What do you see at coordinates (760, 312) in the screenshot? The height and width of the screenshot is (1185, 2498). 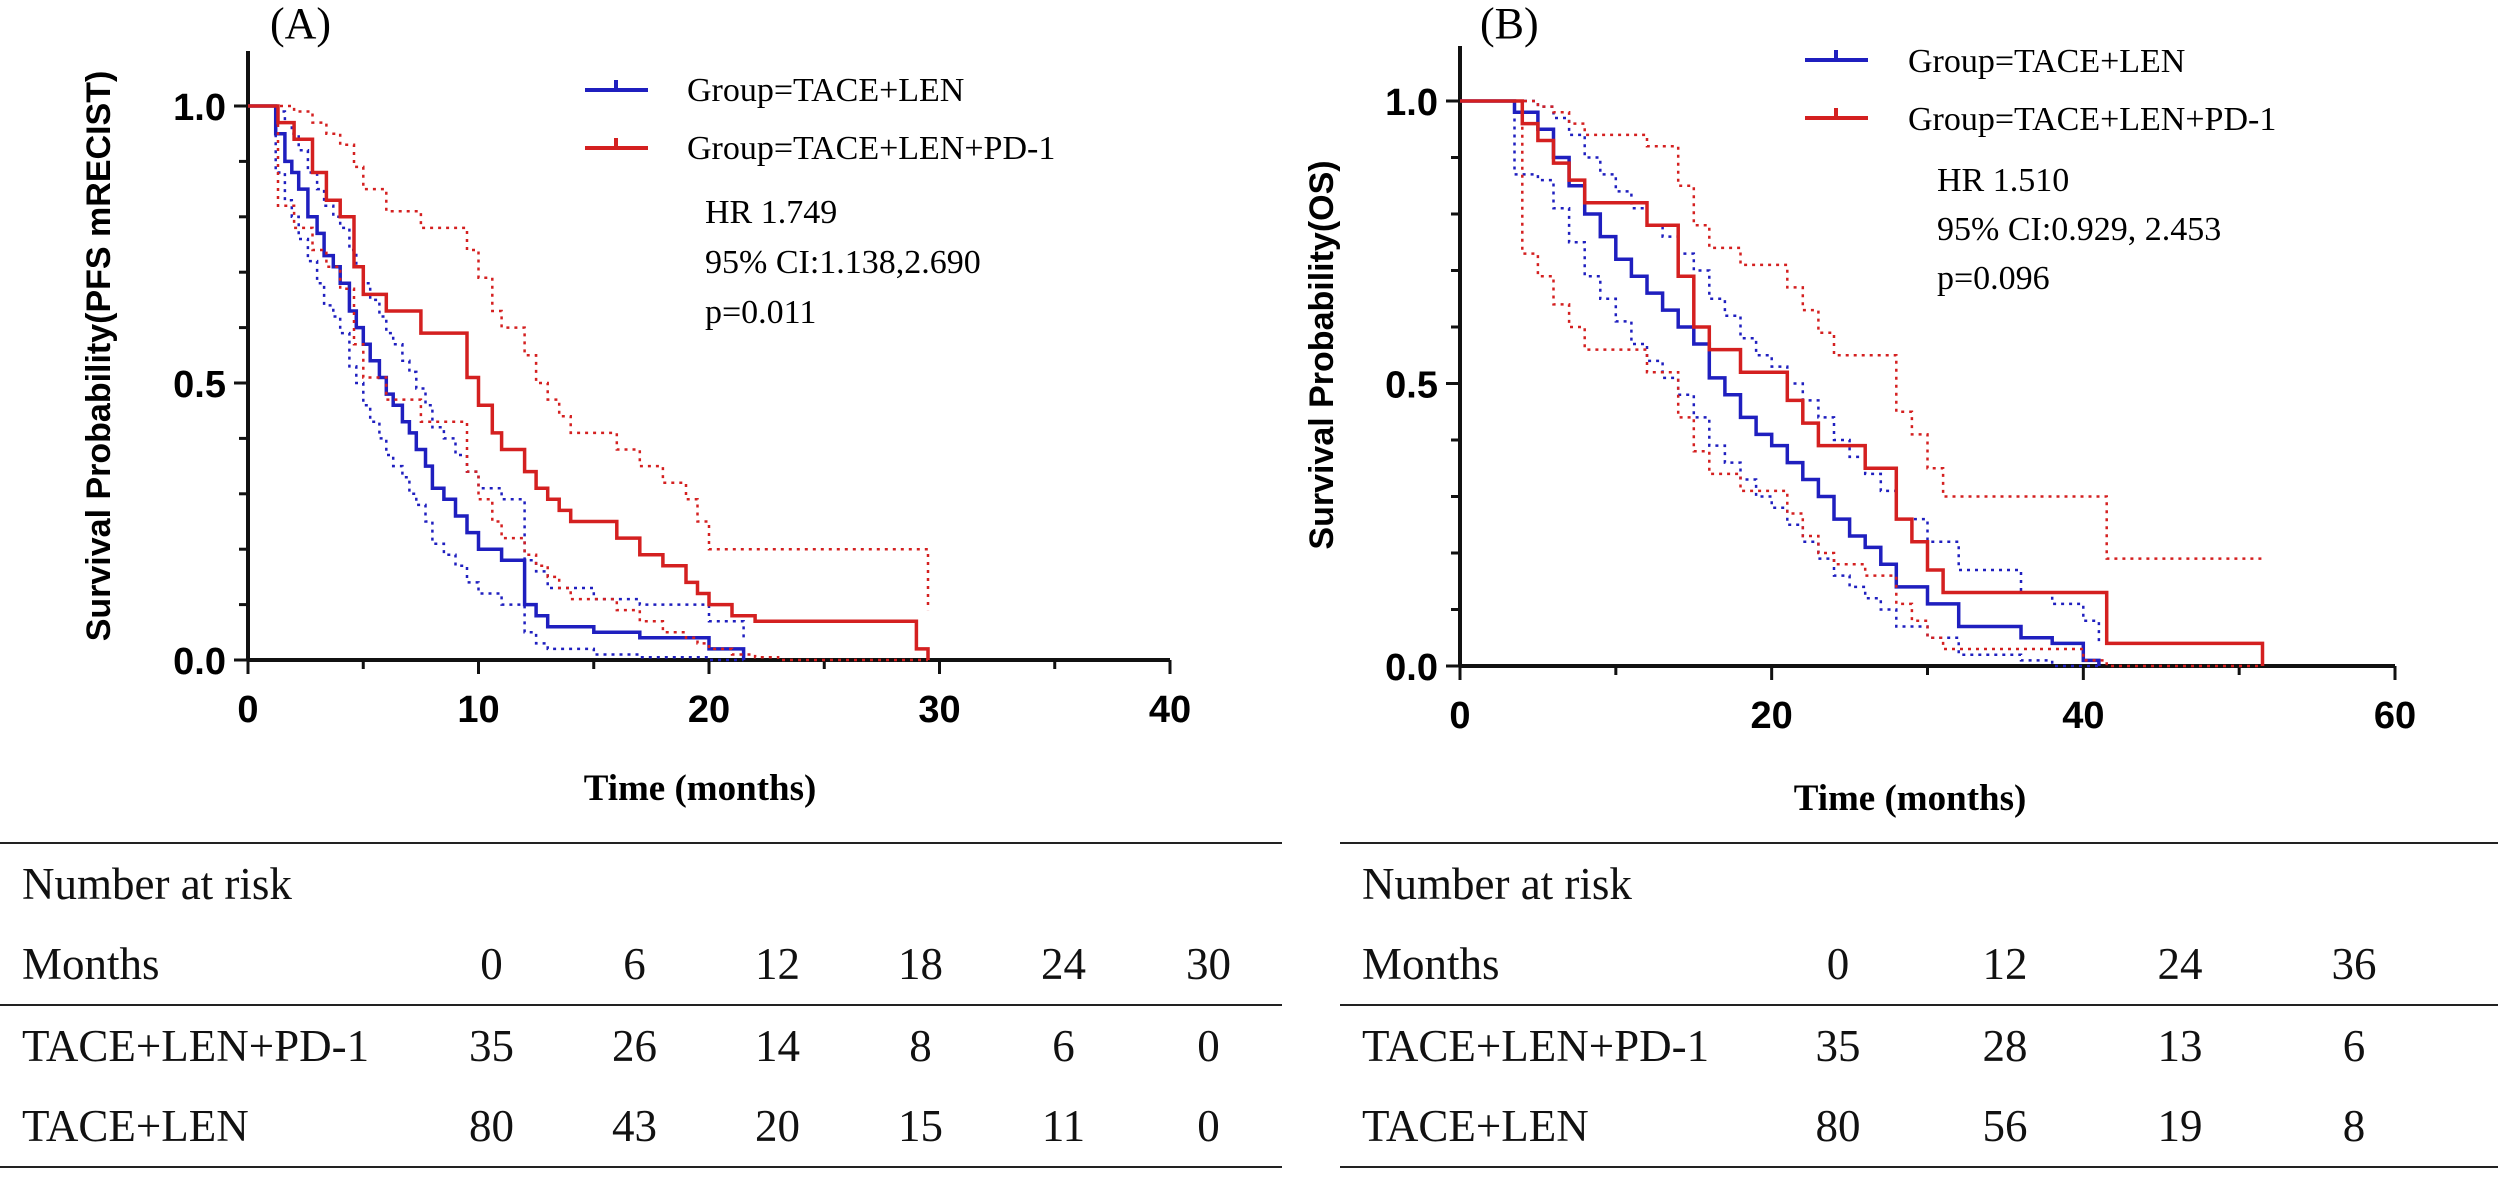 I see `panel-a-p-value-text: p=0.011` at bounding box center [760, 312].